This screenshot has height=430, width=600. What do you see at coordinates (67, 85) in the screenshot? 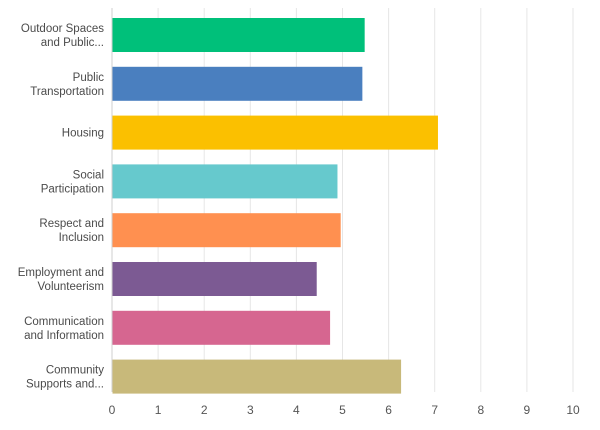
I see `category-label-1: Public Transportation` at bounding box center [67, 85].